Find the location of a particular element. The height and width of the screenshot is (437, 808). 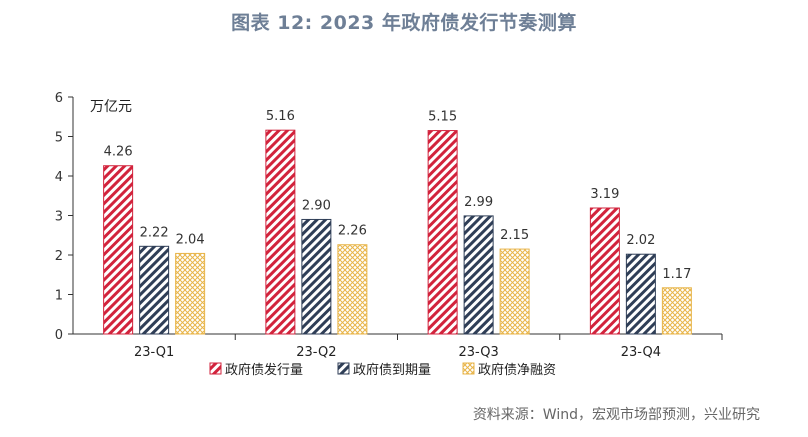

x-tick-label: 23-Q4 is located at coordinates (641, 352).